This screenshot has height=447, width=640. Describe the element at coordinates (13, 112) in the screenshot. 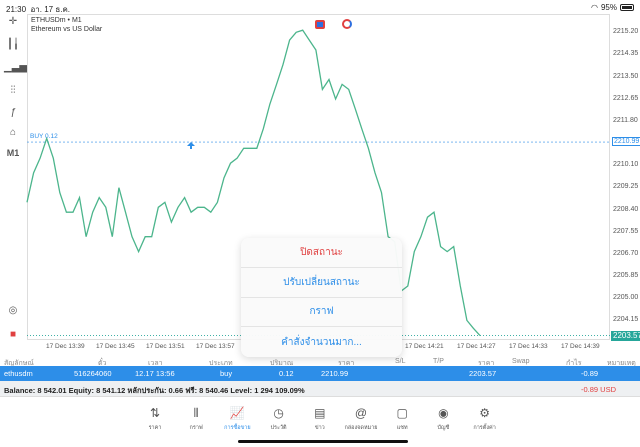

I see `function-icon: ƒ` at that location.